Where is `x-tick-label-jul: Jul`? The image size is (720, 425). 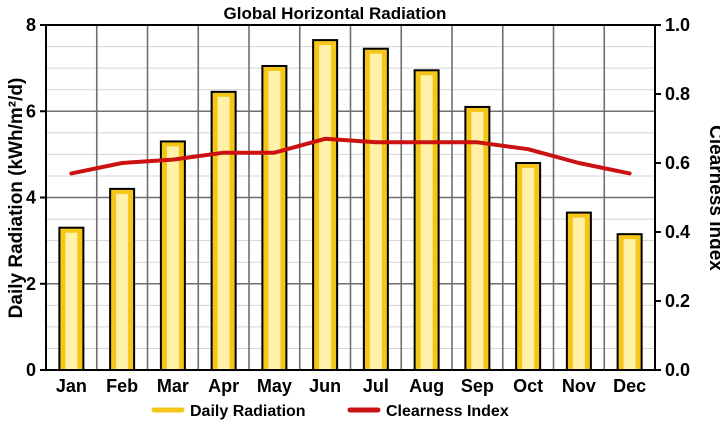 x-tick-label-jul: Jul is located at coordinates (376, 386).